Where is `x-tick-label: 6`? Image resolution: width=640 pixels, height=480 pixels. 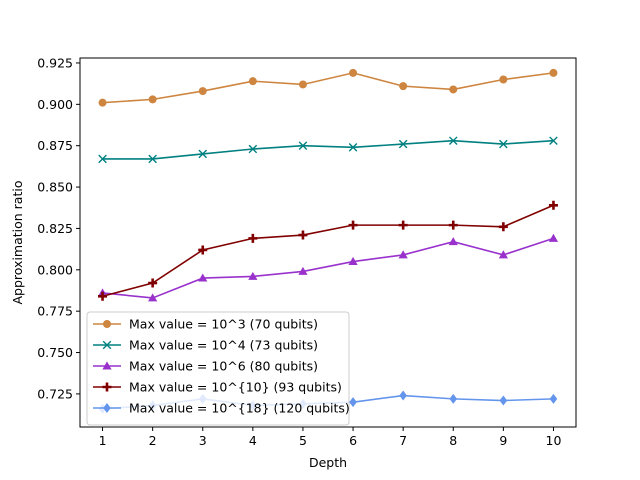 x-tick-label: 6 is located at coordinates (353, 440).